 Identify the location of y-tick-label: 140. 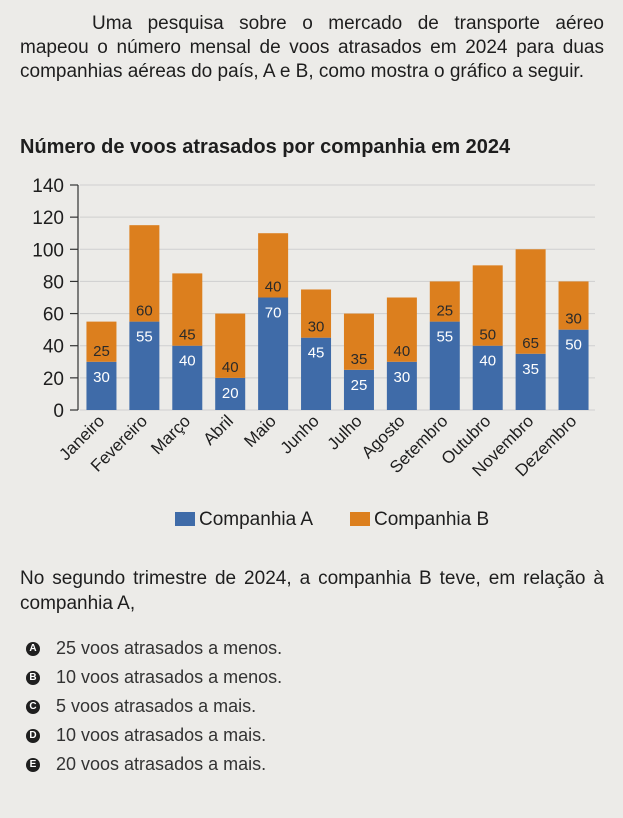
(48, 186).